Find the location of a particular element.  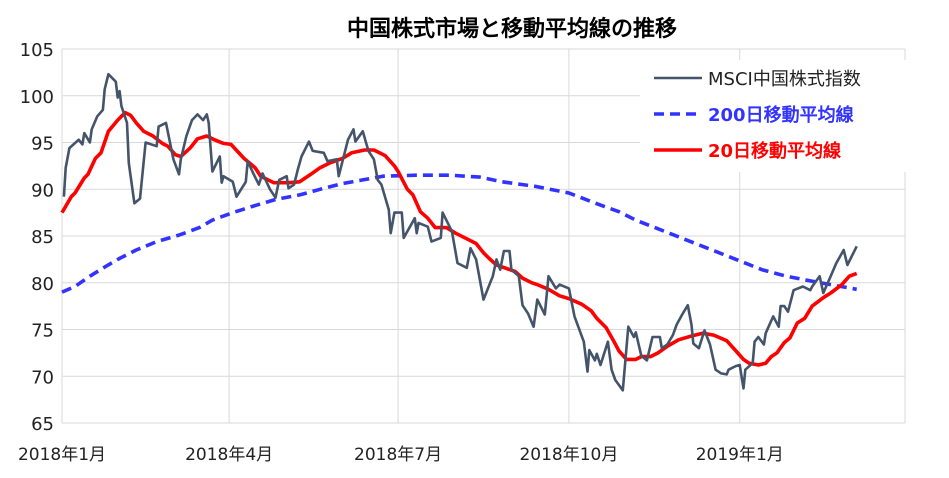

y-tick-label: 90 is located at coordinates (42, 190).